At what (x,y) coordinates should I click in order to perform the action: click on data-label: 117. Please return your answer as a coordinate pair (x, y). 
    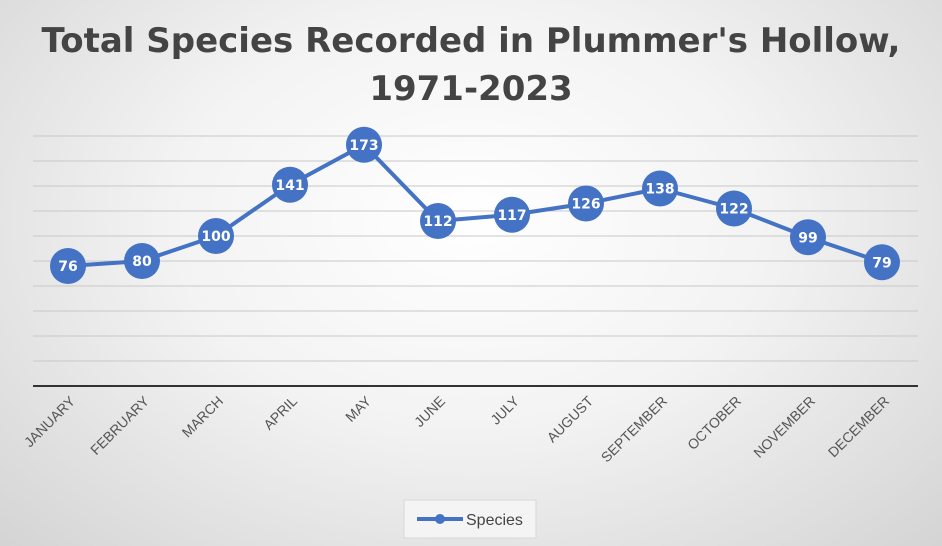
    Looking at the image, I should click on (511, 216).